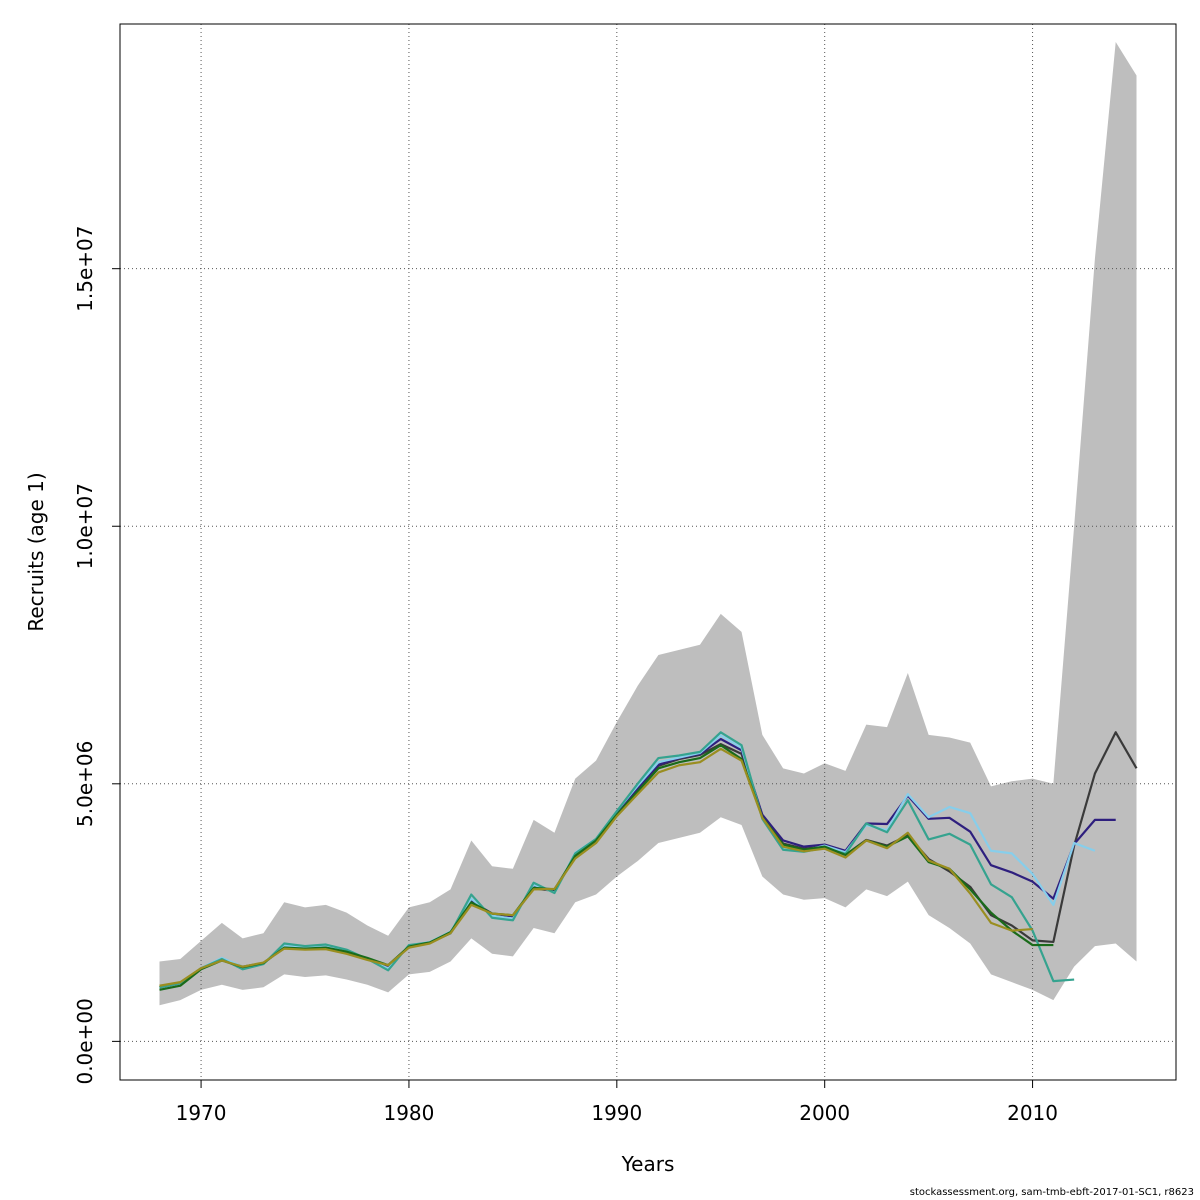 The width and height of the screenshot is (1200, 1200). What do you see at coordinates (201, 1113) in the screenshot?
I see `x-tick-label-1970: 1970` at bounding box center [201, 1113].